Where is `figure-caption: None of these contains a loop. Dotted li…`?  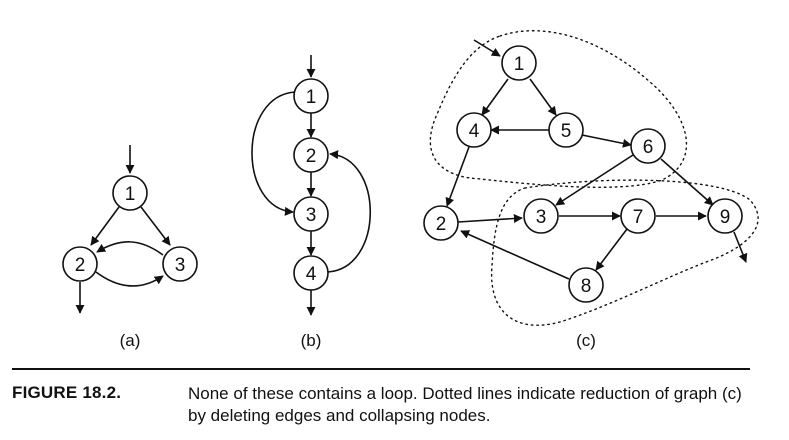
figure-caption: None of these contains a loop. Dotted li… is located at coordinates (465, 404).